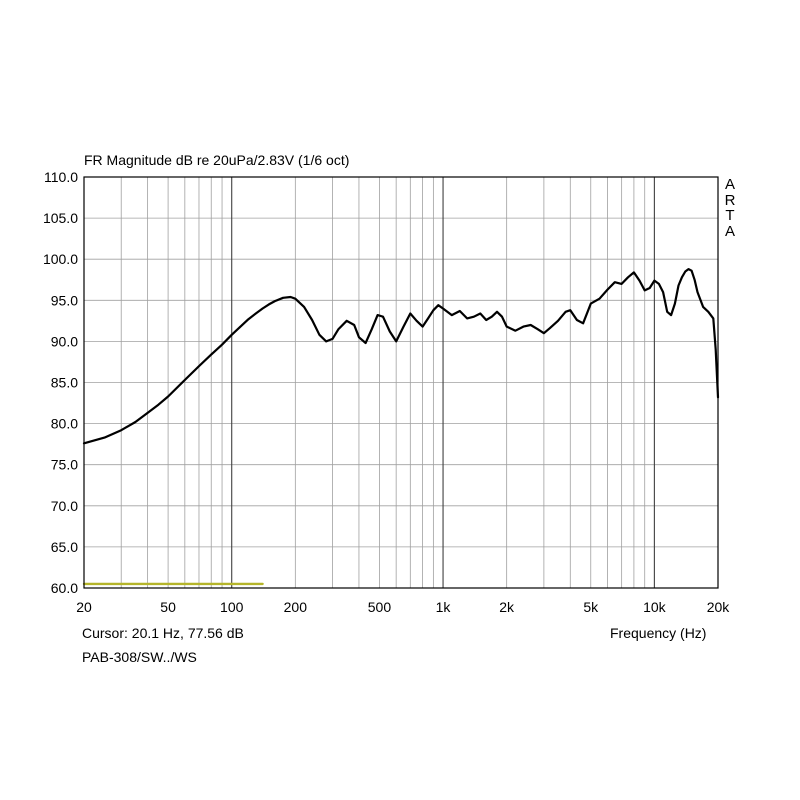  Describe the element at coordinates (380, 607) in the screenshot. I see `x-tick-label: 500` at that location.